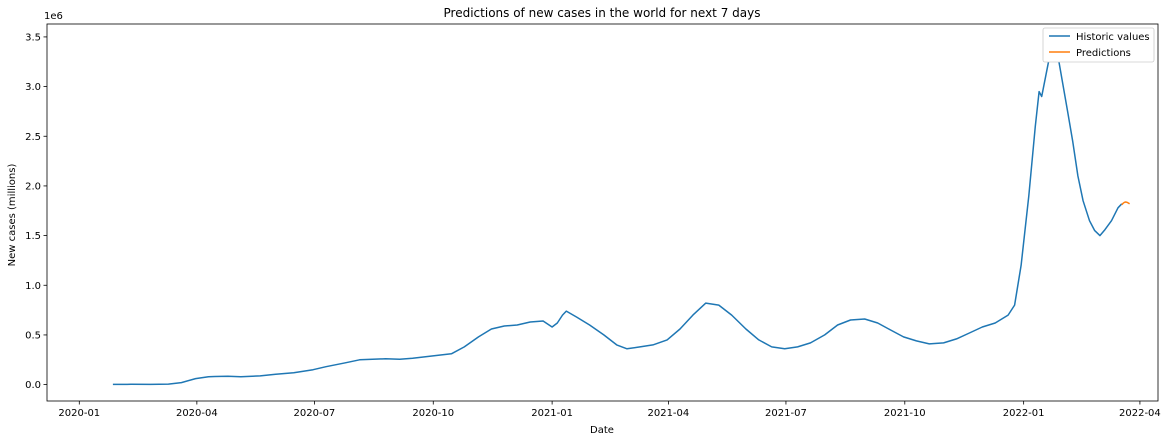 The height and width of the screenshot is (441, 1167). I want to click on x-tick-label: 2020-01, so click(79, 413).